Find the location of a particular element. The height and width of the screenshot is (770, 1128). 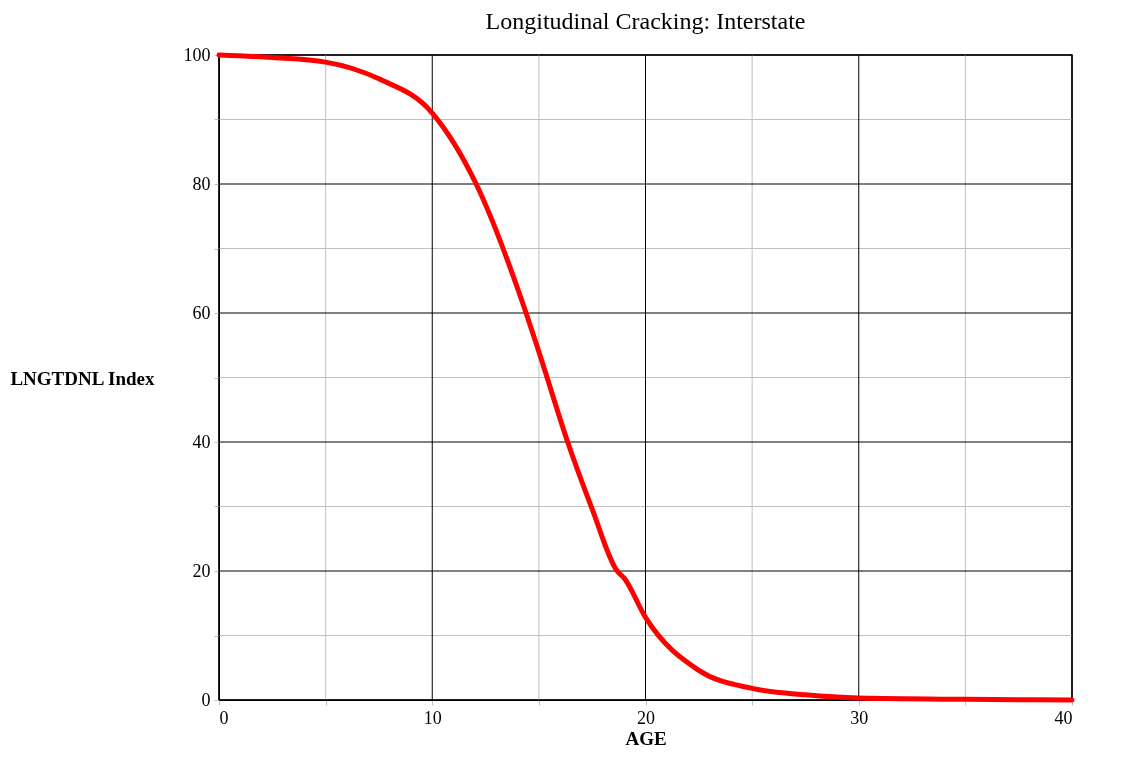

x-tick-label: 0 is located at coordinates (224, 717).